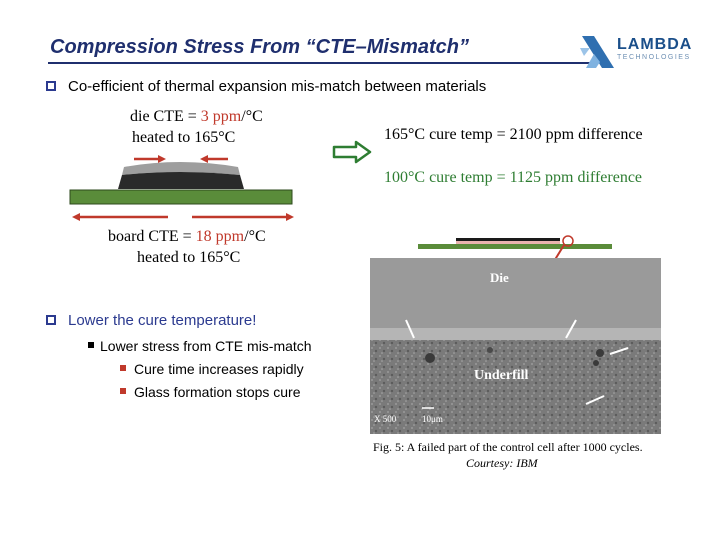 Image resolution: width=720 pixels, height=540 pixels. I want to click on logo-name: LAMBDA, so click(655, 44).